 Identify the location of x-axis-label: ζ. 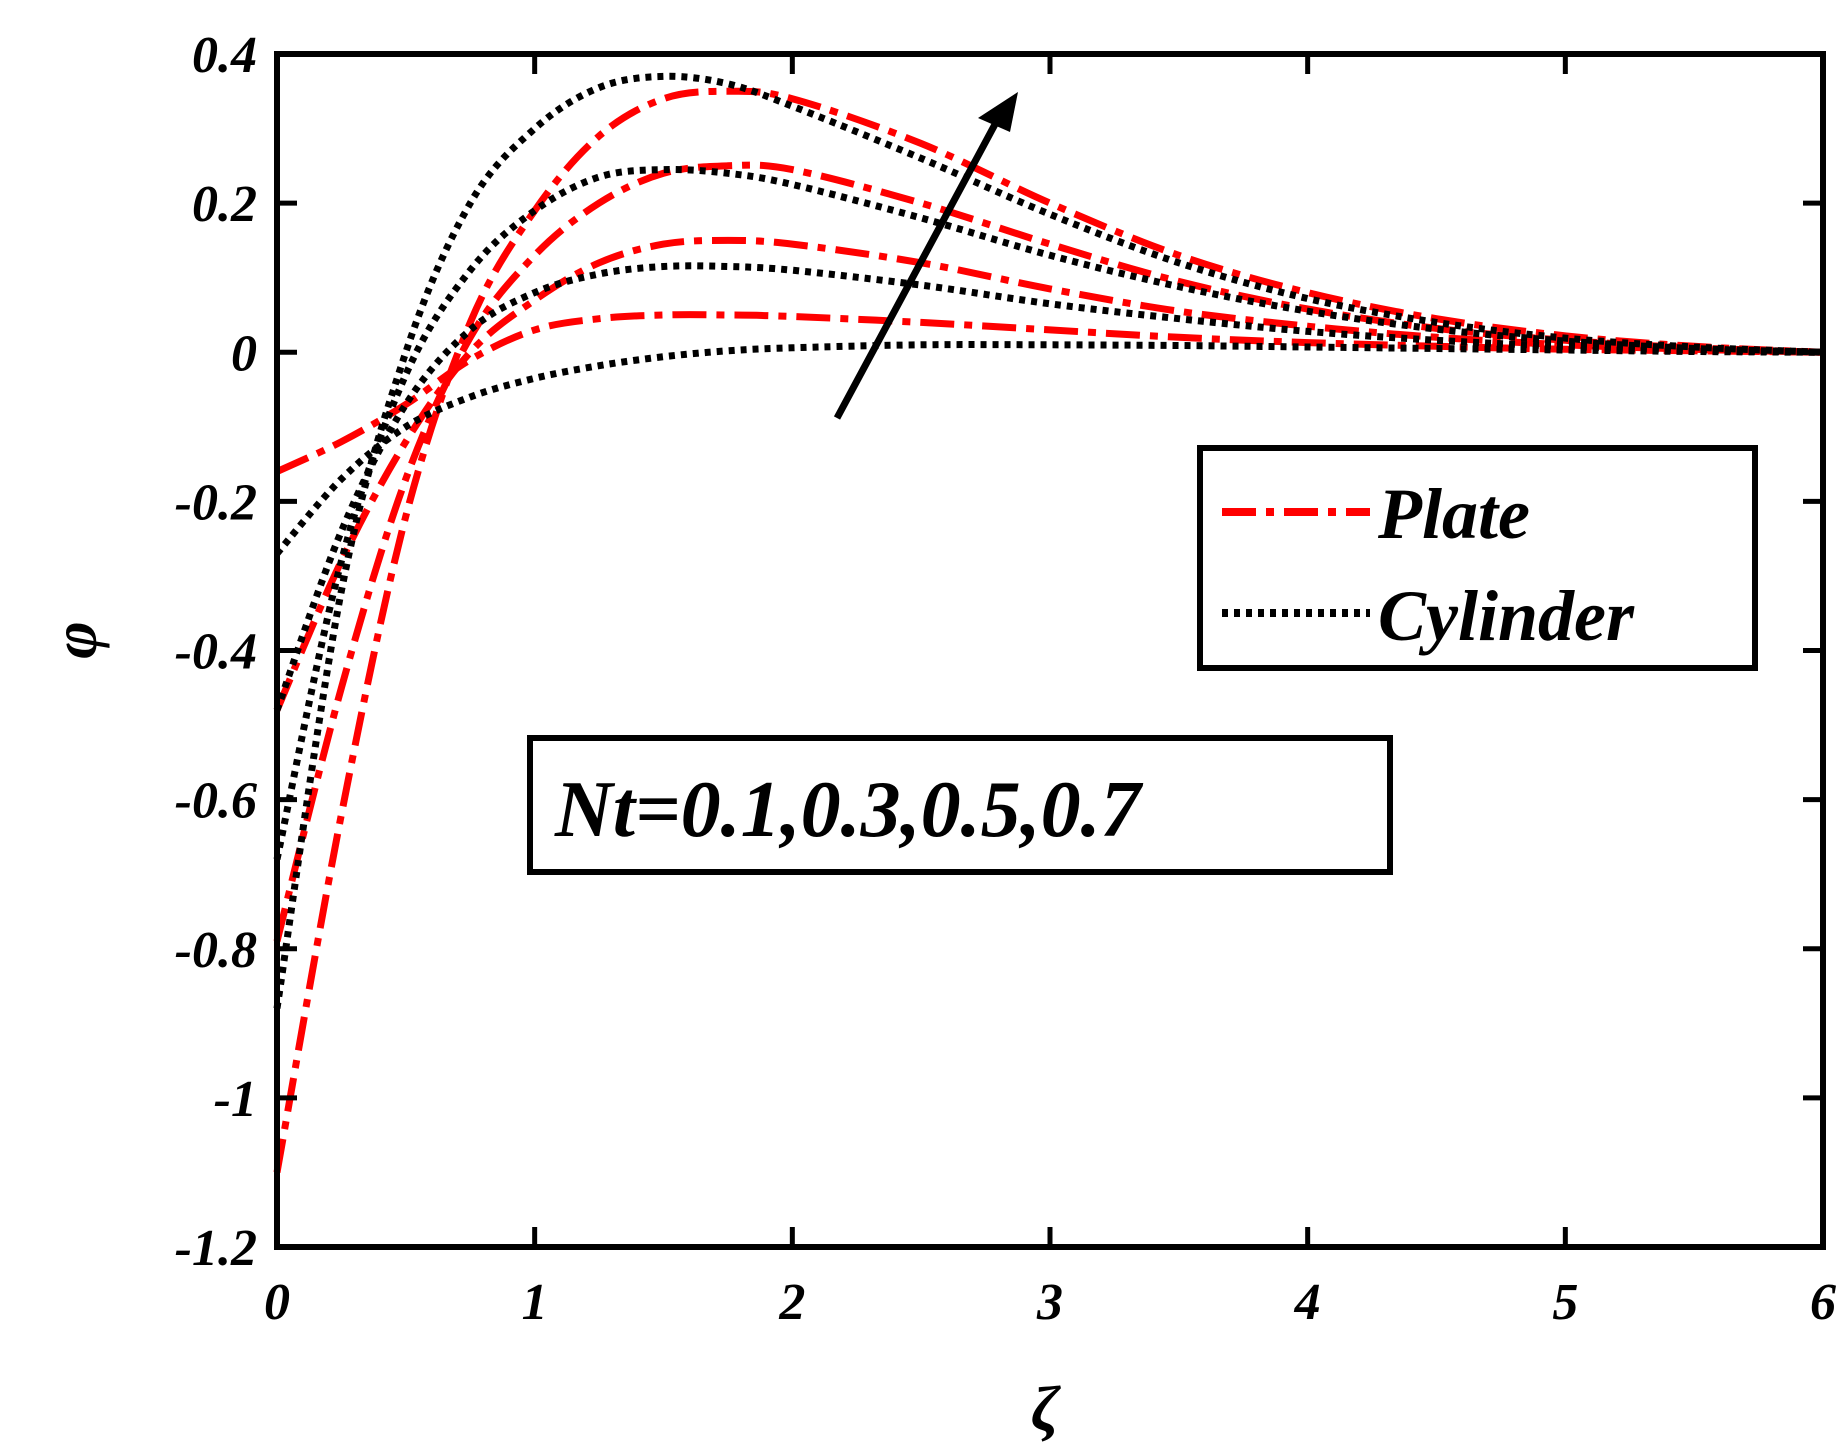
(1046, 1408).